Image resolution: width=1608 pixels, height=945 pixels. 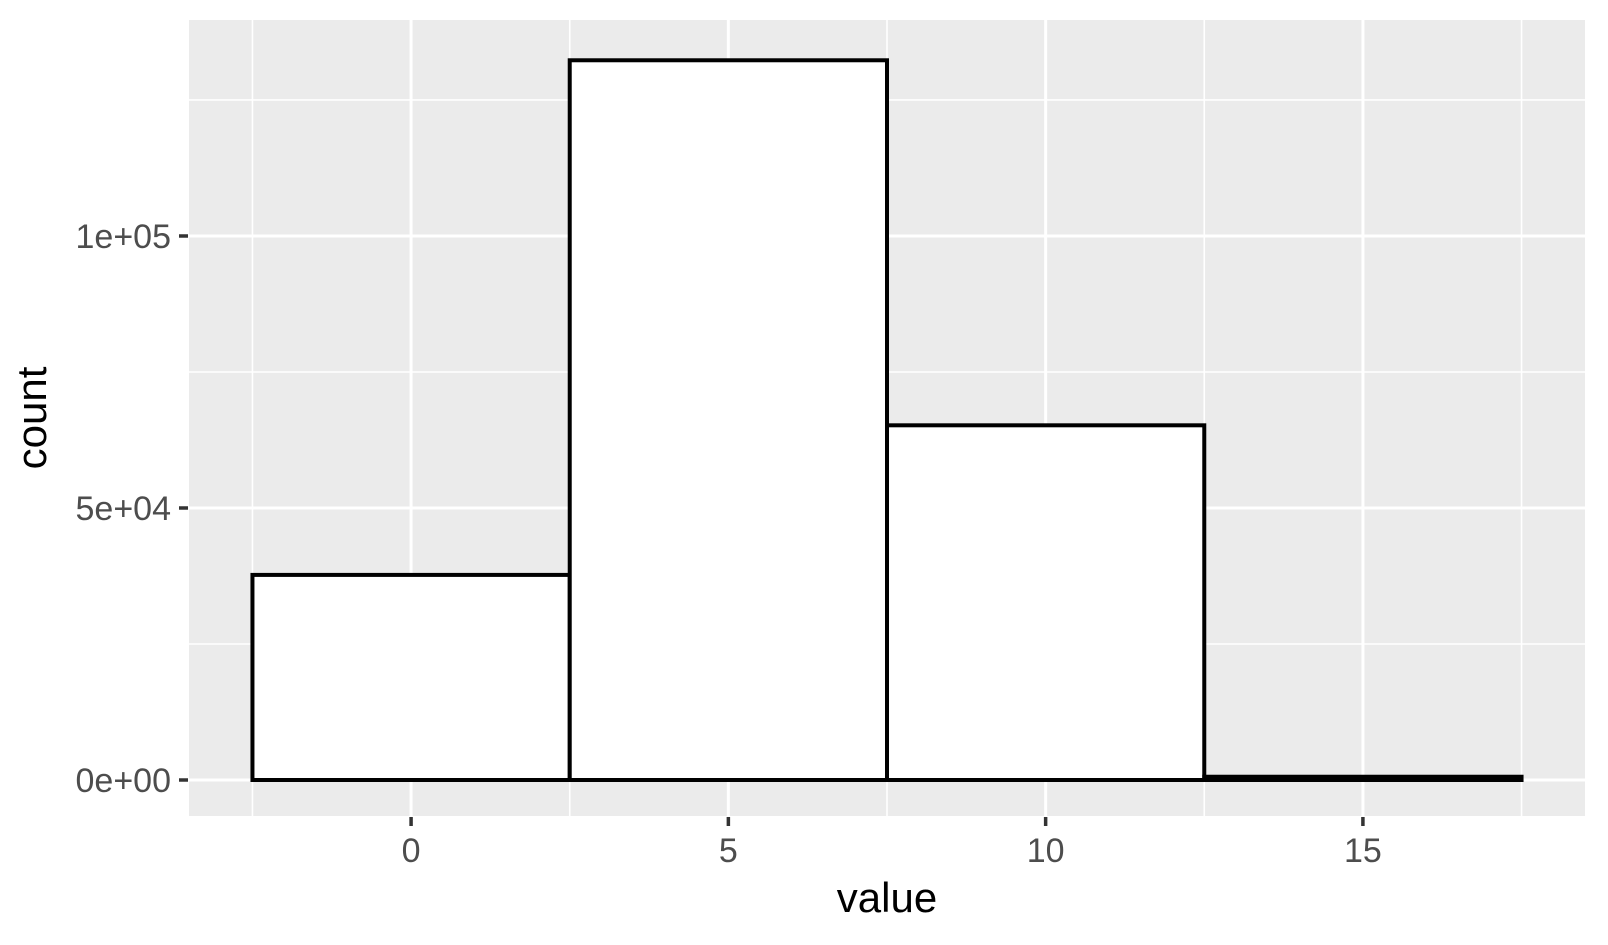 What do you see at coordinates (124, 781) in the screenshot?
I see `y-tick-label: 0e+00` at bounding box center [124, 781].